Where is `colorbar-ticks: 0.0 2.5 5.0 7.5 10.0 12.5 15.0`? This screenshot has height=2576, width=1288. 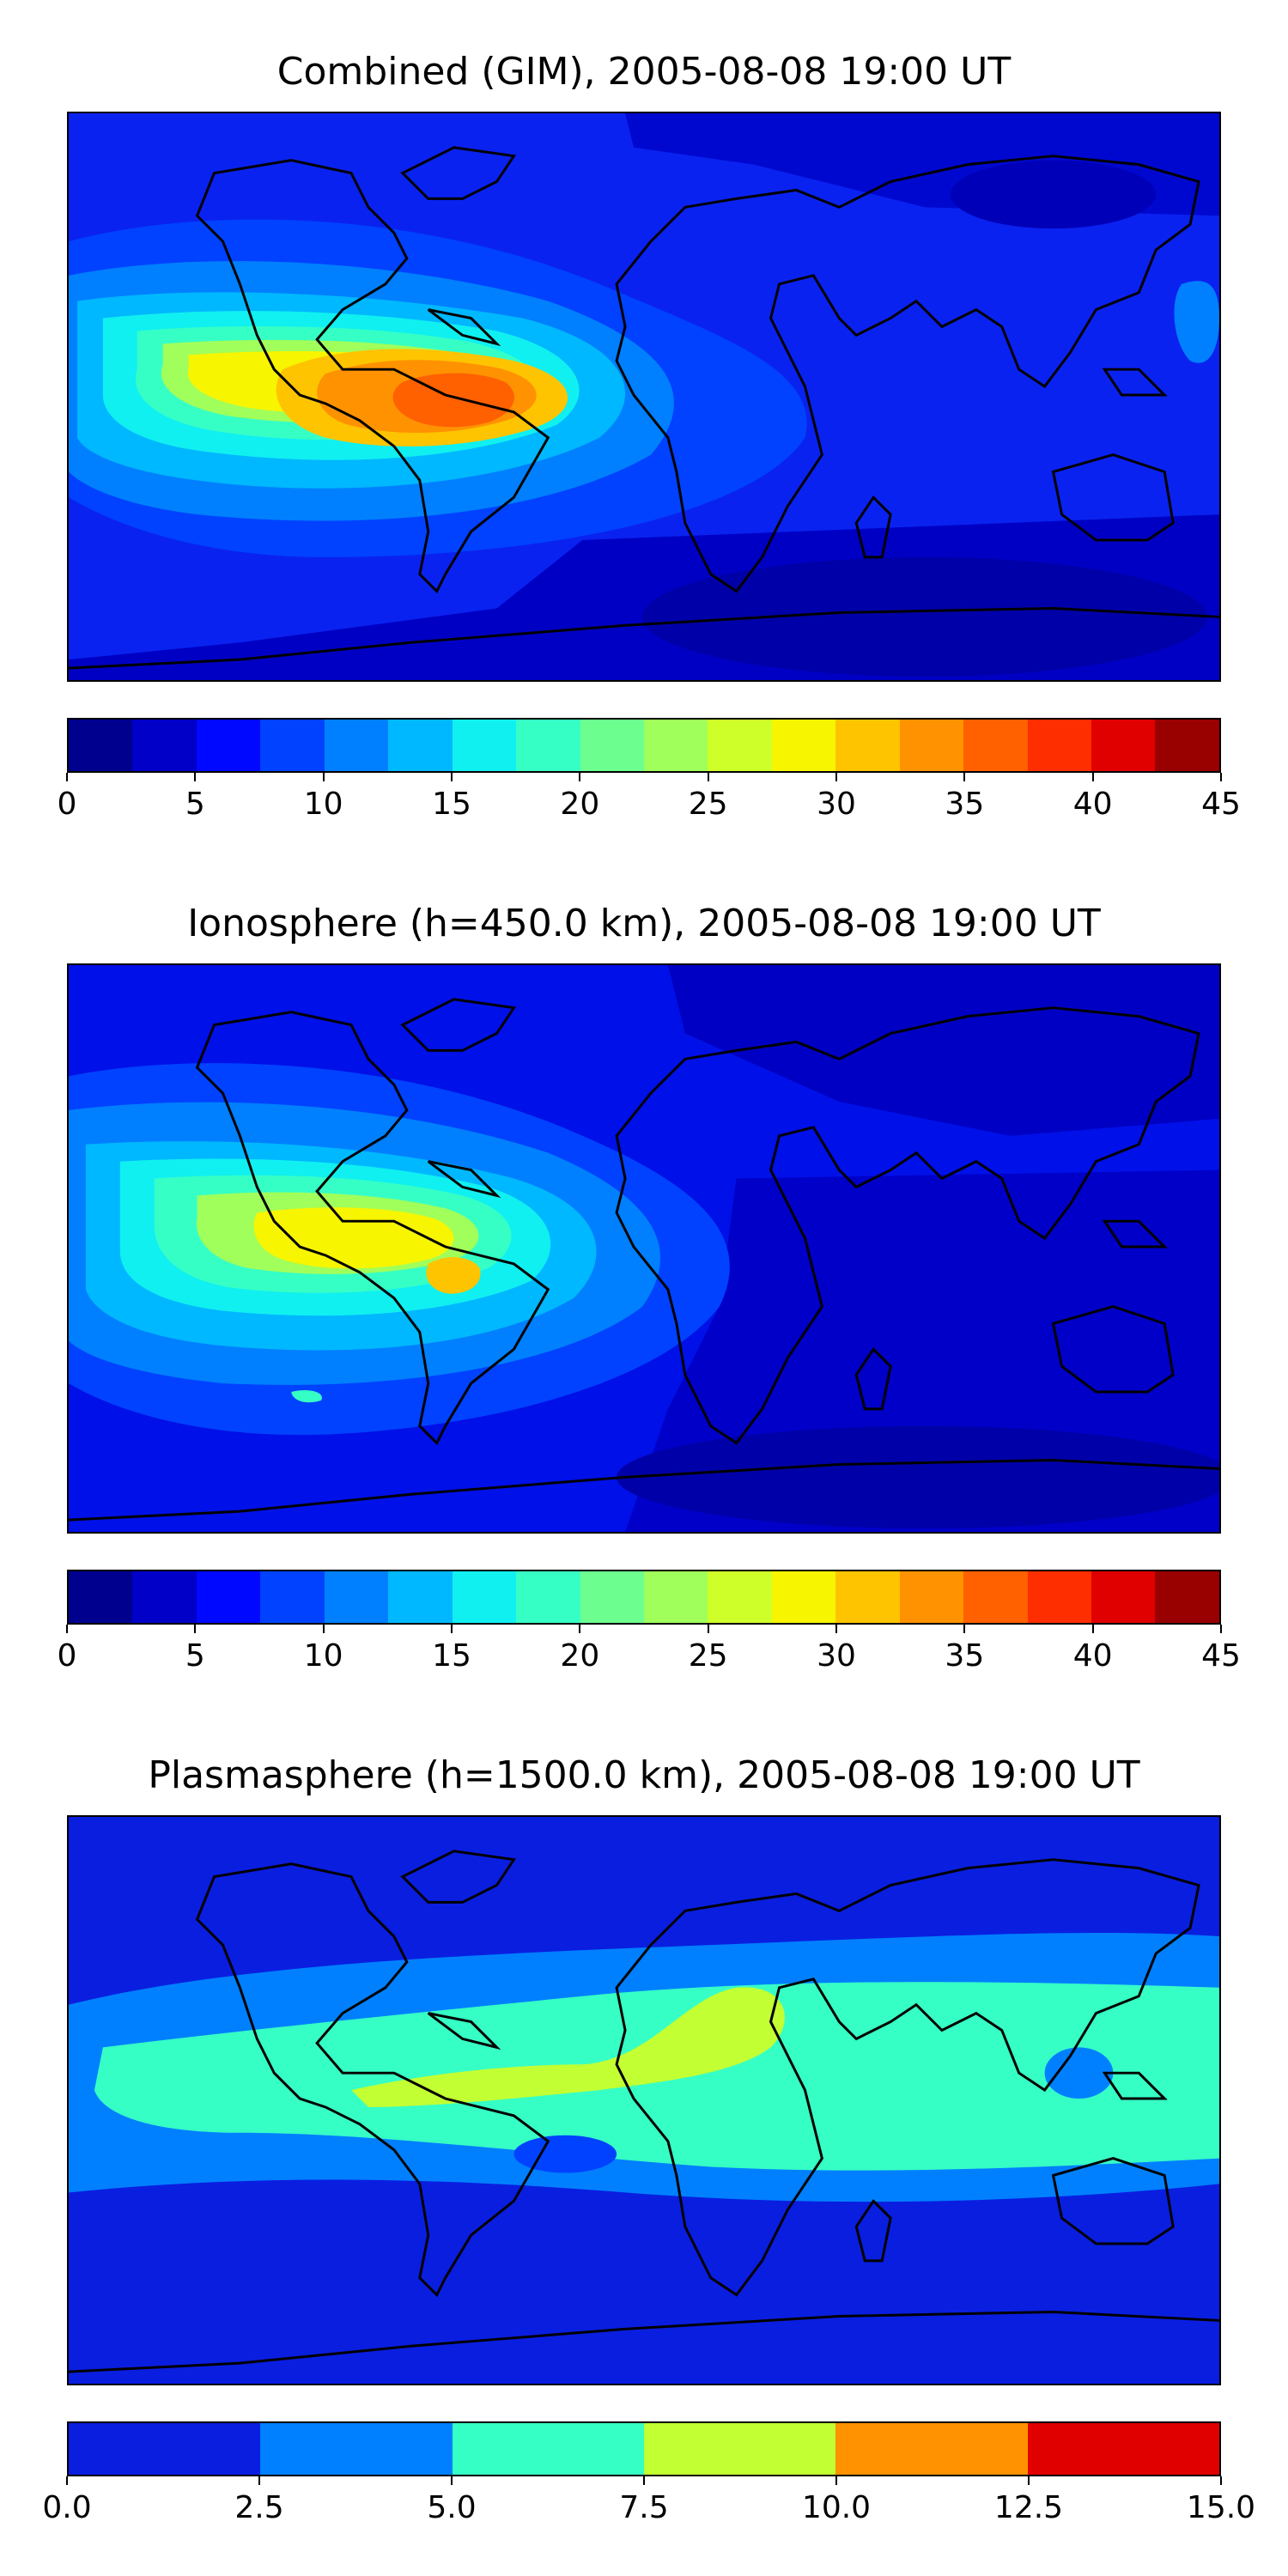
colorbar-ticks: 0.0 2.5 5.0 7.5 10.0 12.5 15.0 is located at coordinates (649, 2500).